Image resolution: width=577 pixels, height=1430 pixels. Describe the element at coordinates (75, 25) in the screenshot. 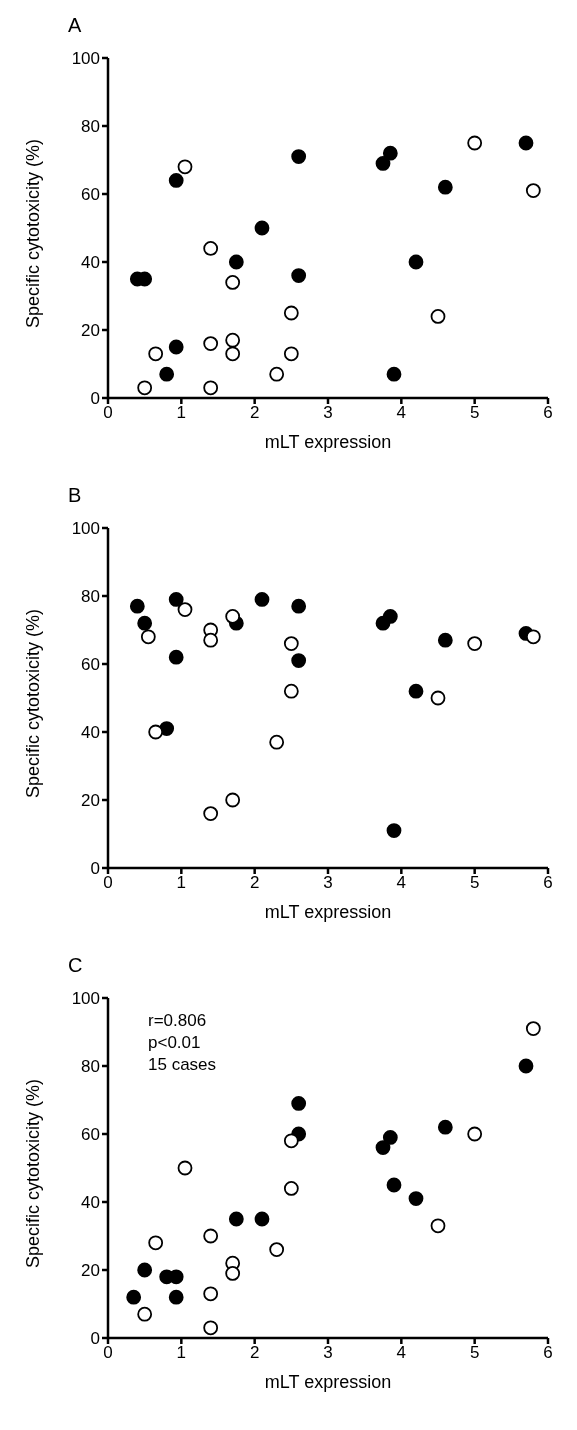

I see `chart-title: A` at that location.